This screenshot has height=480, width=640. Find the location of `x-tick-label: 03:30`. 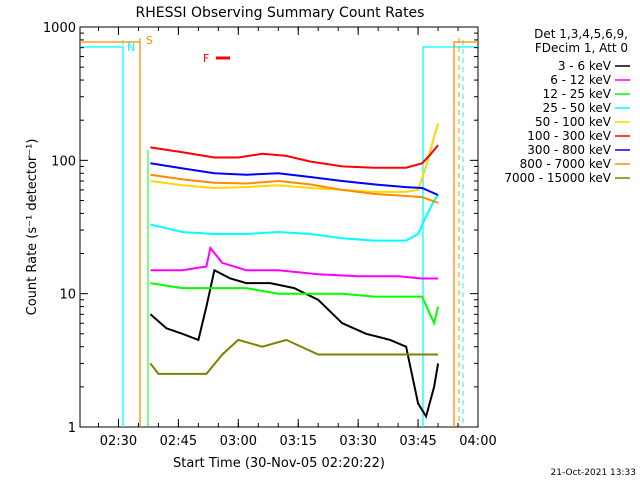

x-tick-label: 03:30 is located at coordinates (357, 441).